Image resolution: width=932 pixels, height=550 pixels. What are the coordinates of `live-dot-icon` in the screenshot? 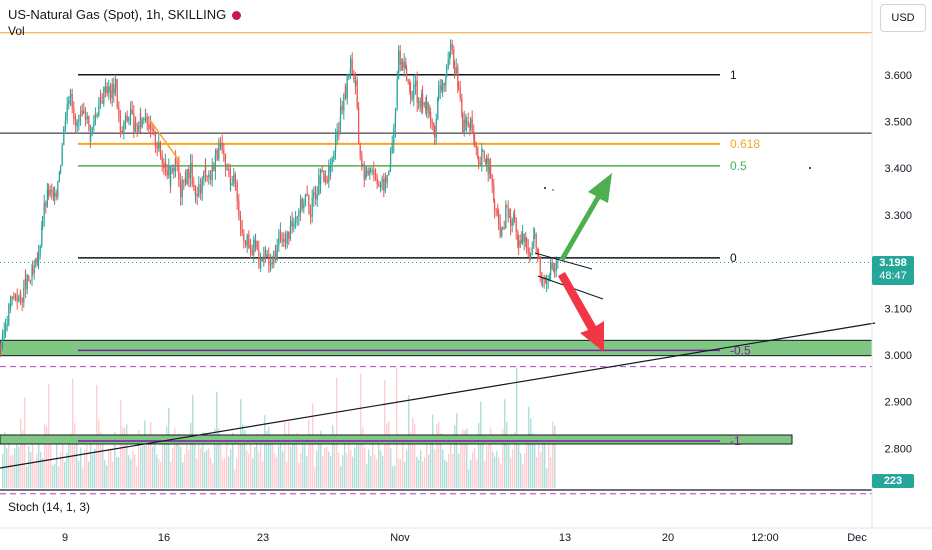 It's located at (237, 16).